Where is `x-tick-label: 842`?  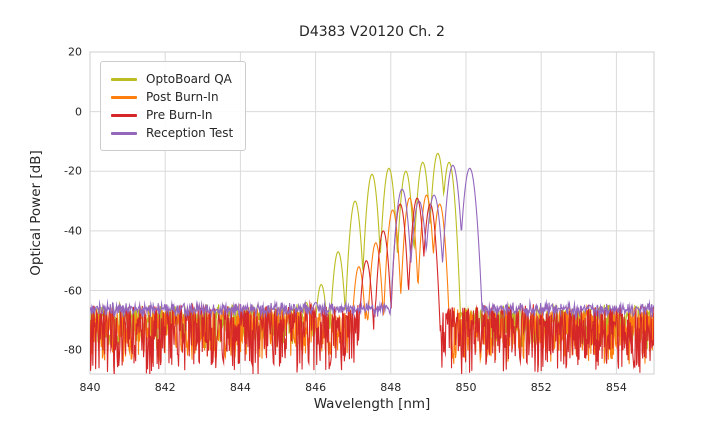 x-tick-label: 842 is located at coordinates (165, 387).